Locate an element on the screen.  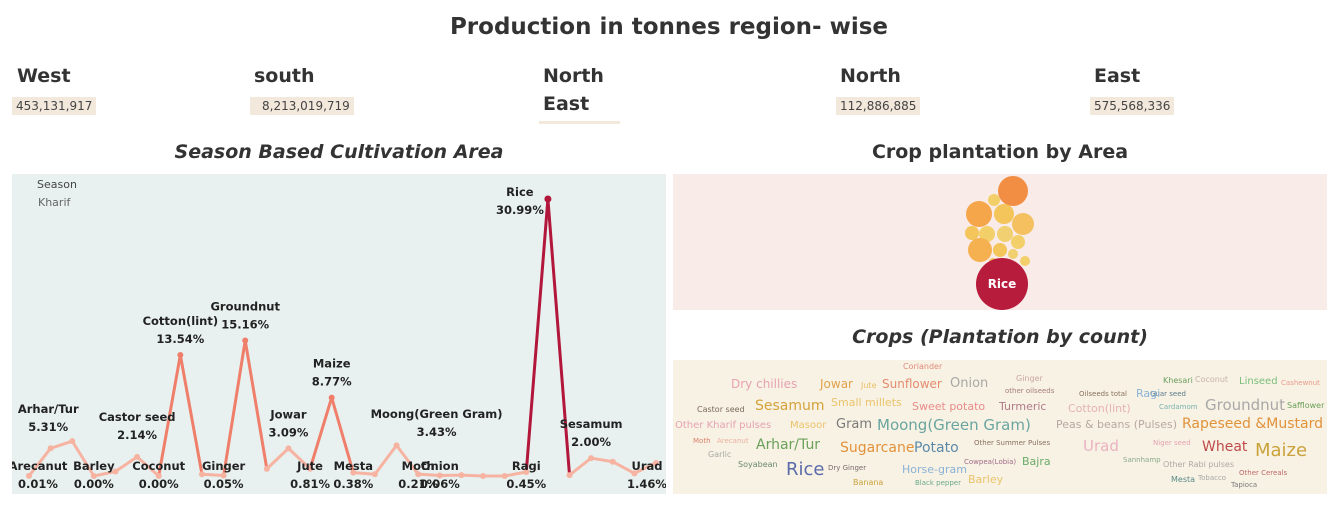
wordcloud-word: Coconut is located at coordinates (1212, 379).